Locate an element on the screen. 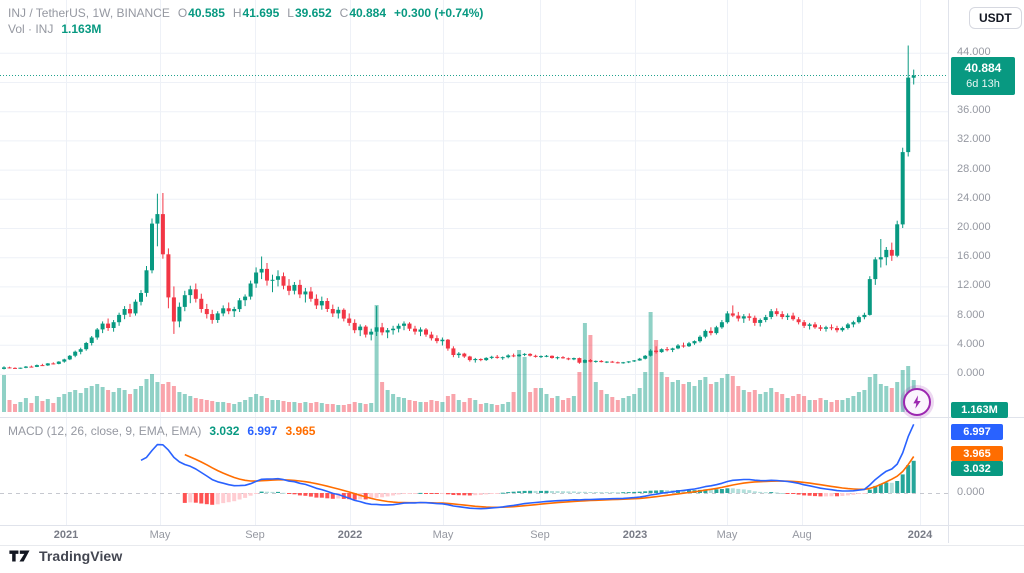 The height and width of the screenshot is (573, 1024). ohlc-pair: L39.652 is located at coordinates (309, 13).